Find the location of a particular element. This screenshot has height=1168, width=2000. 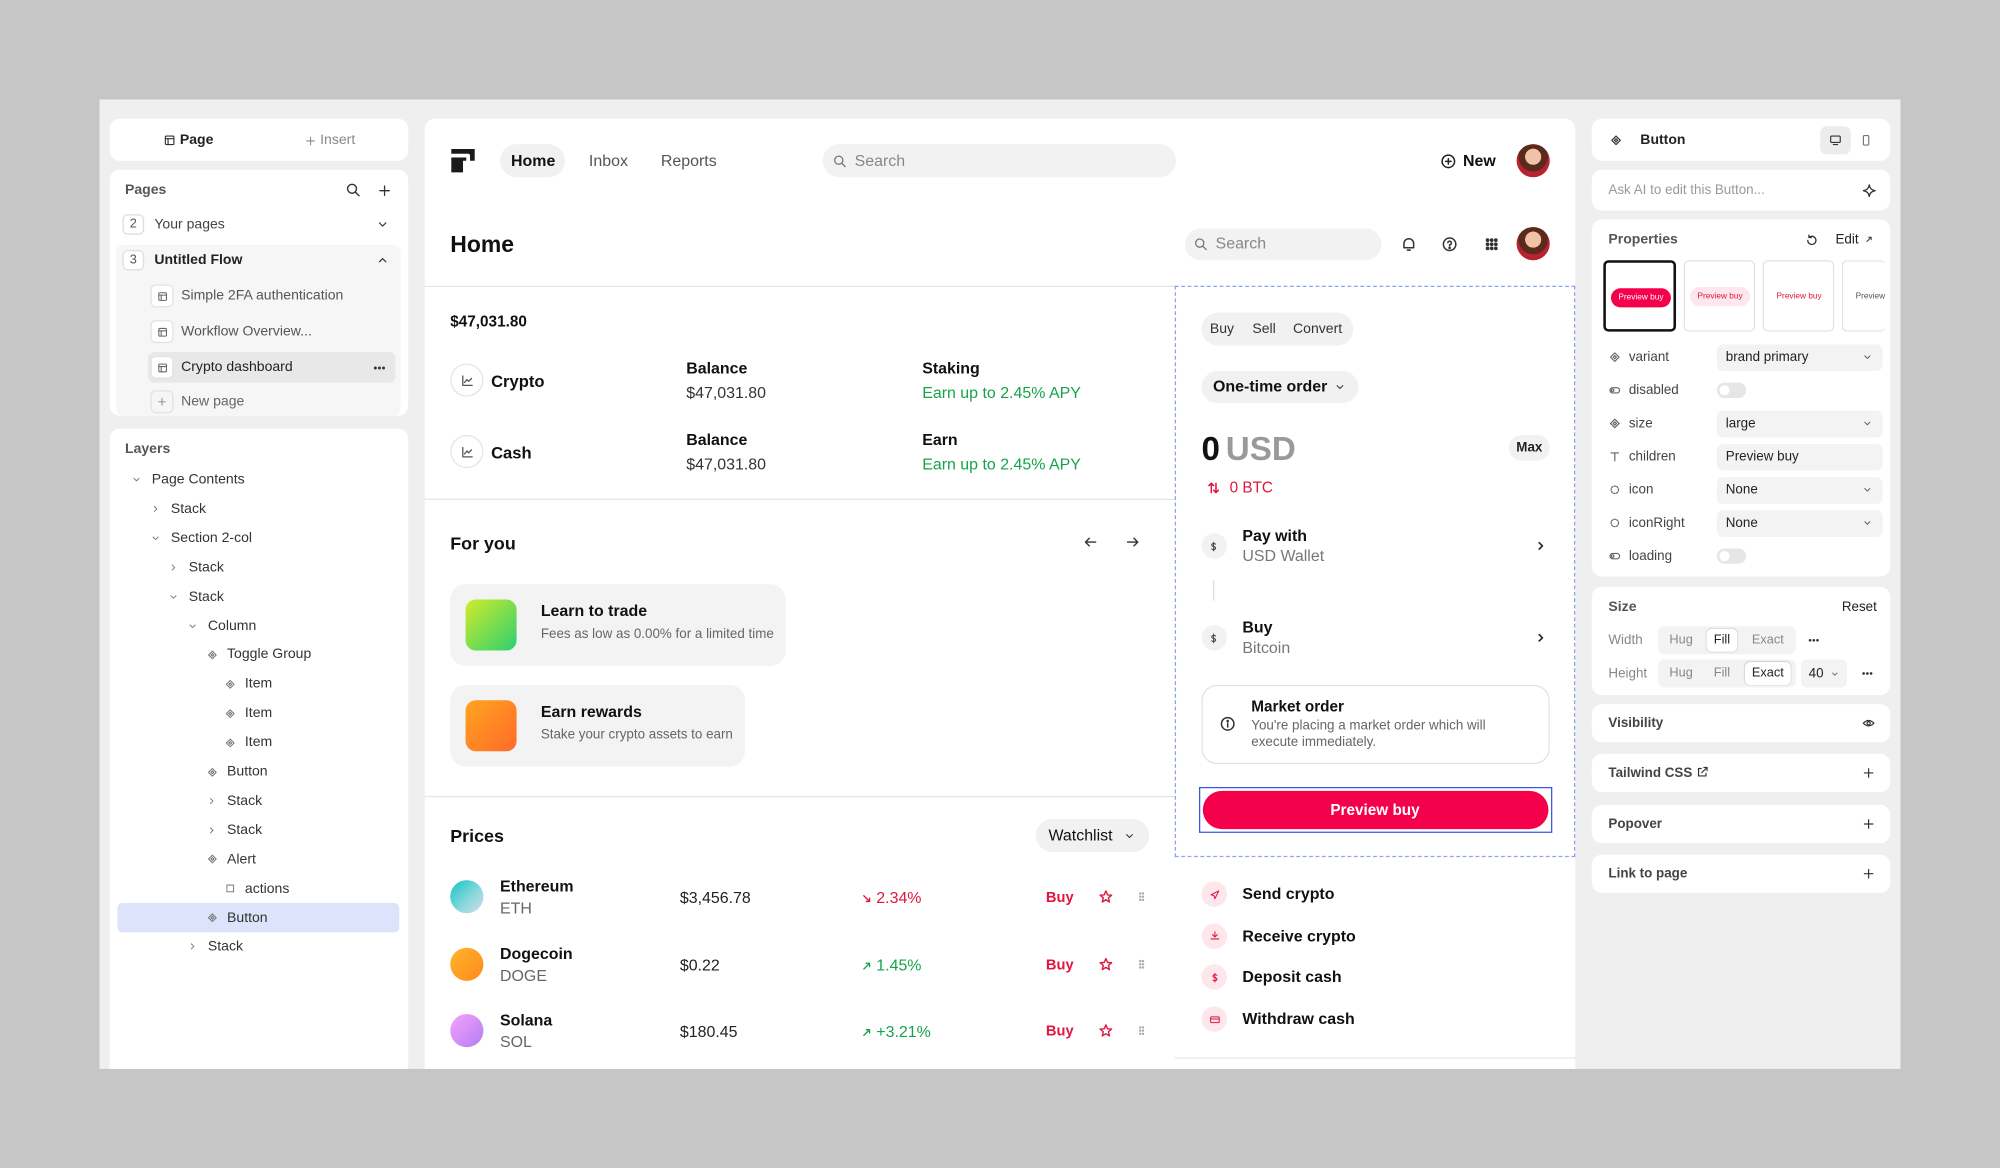

reset-link: Reset is located at coordinates (1859, 607).